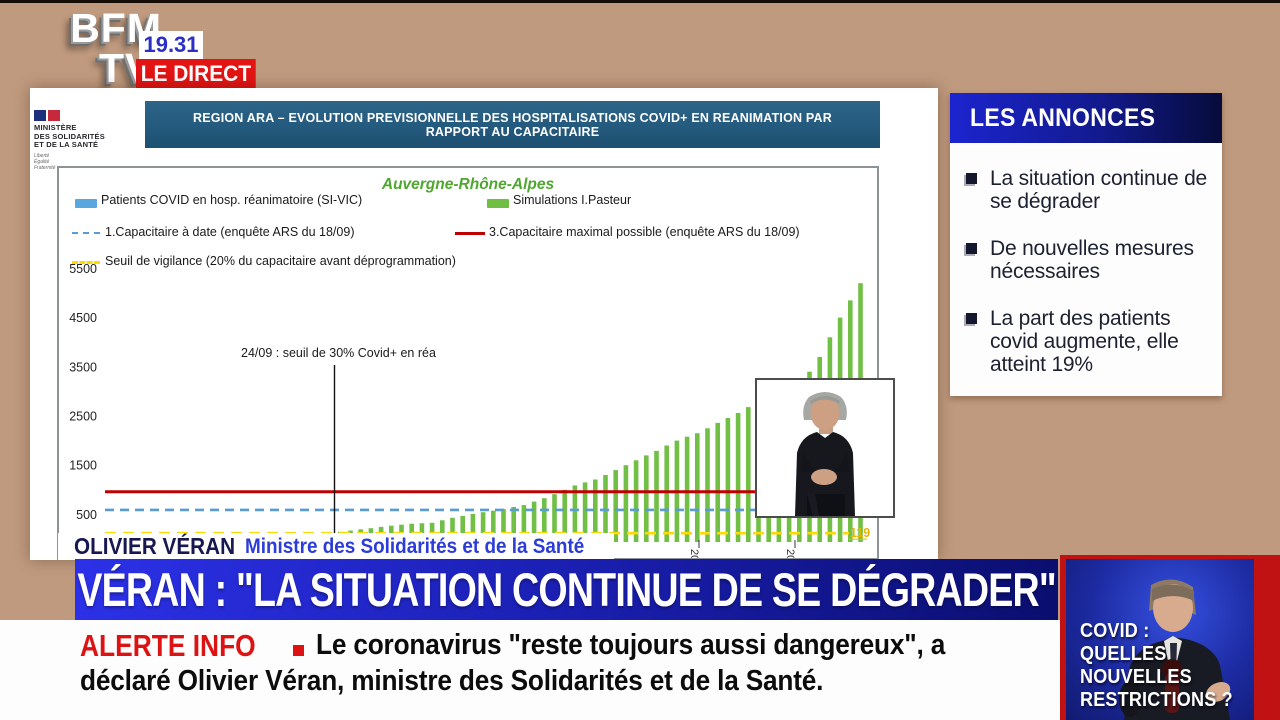 The image size is (1280, 720). Describe the element at coordinates (83, 269) in the screenshot. I see `svg-text: 5500` at that location.